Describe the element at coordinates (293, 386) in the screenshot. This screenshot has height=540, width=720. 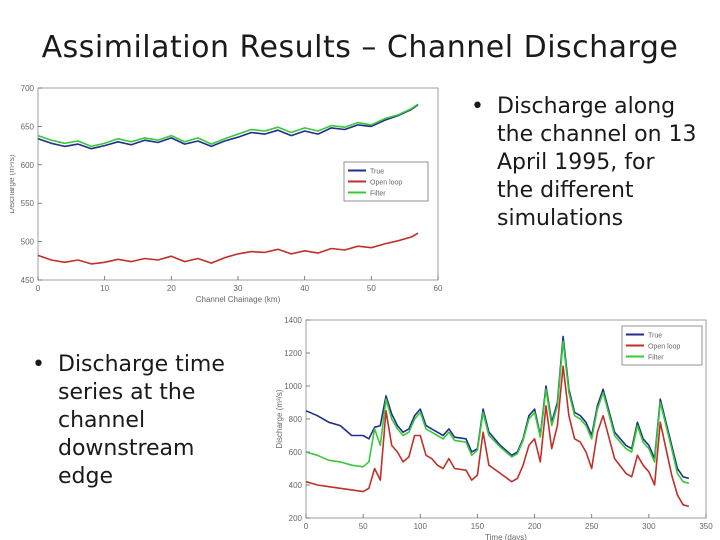
I see `y-tick-label: 1000` at that location.